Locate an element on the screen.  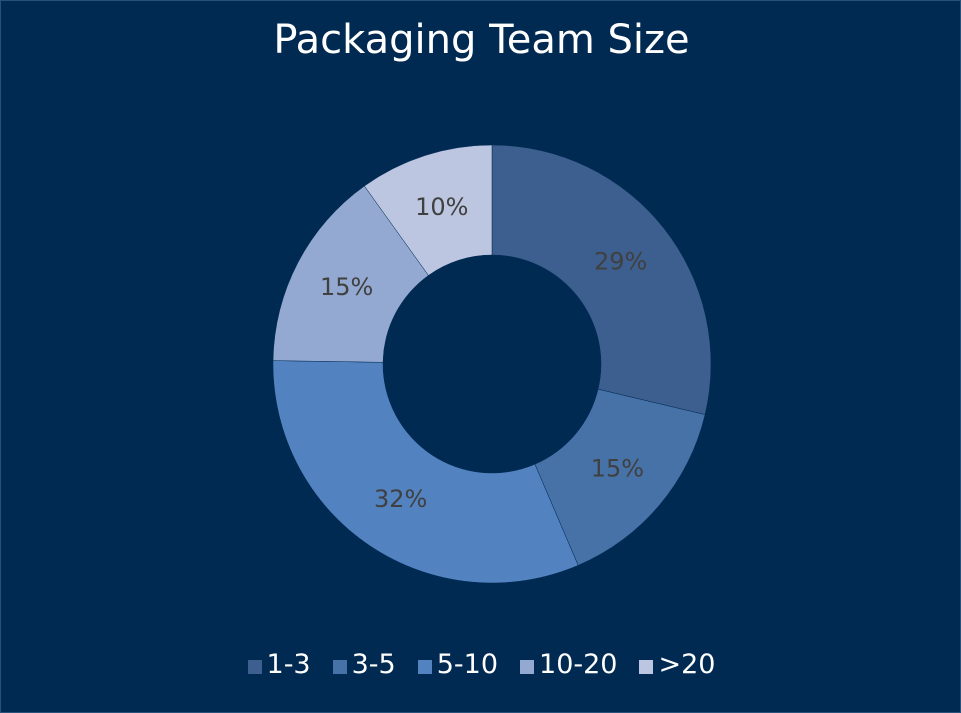
data-label-5: 10% is located at coordinates (441, 207).